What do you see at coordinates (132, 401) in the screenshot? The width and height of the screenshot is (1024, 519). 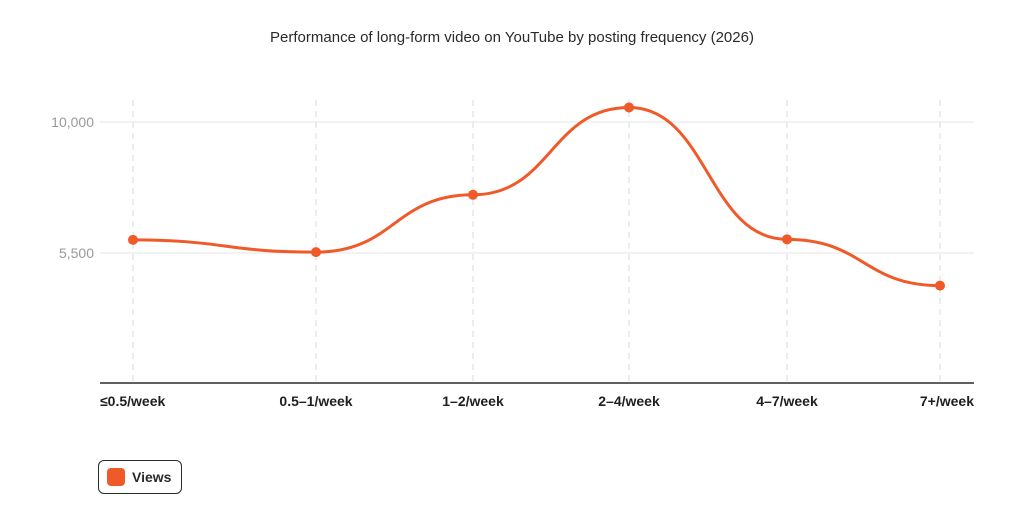 I see `x-tick-label: ≤0.5/week` at bounding box center [132, 401].